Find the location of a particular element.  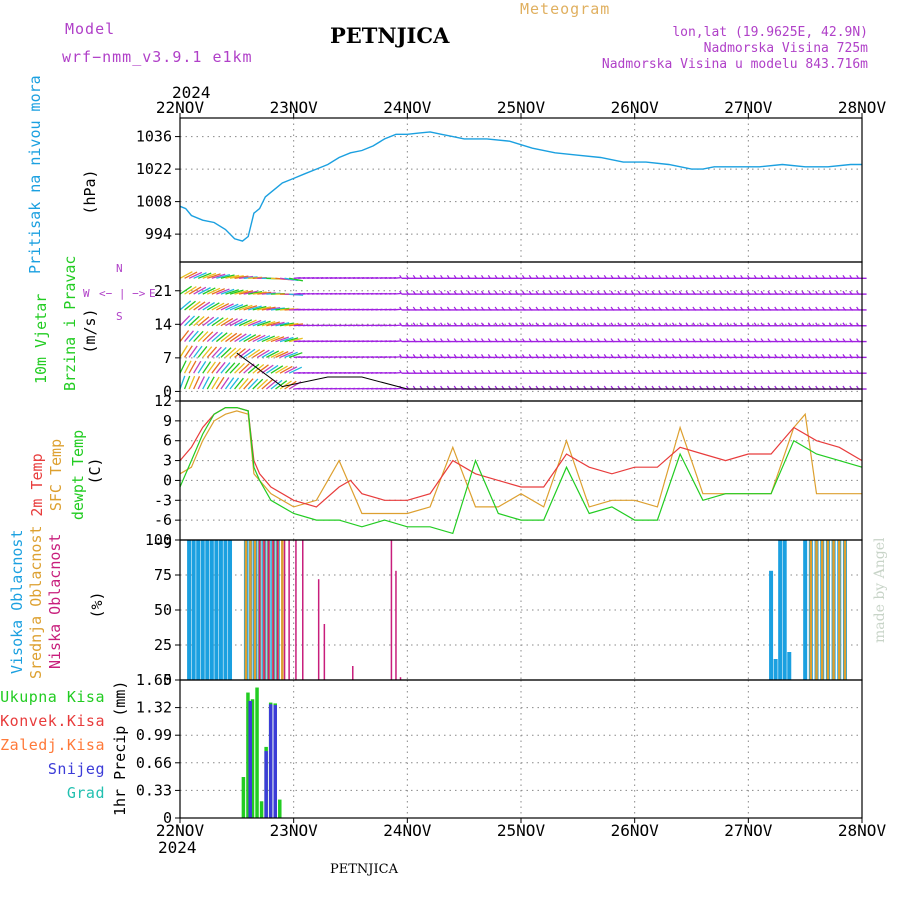

panel-frame is located at coordinates (521, 749).